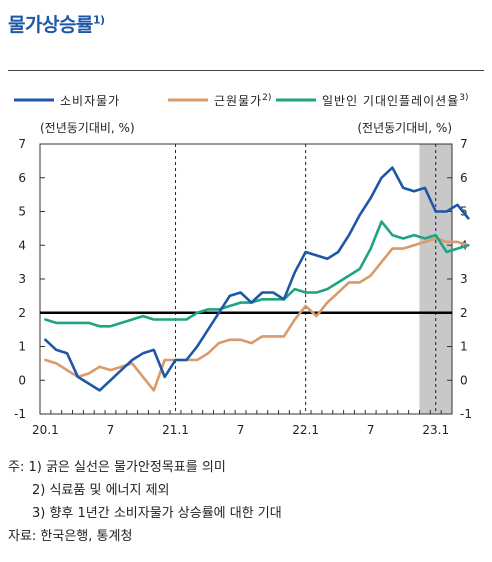 The width and height of the screenshot is (492, 562). What do you see at coordinates (22, 313) in the screenshot?
I see `y-tick-label-left: 2` at bounding box center [22, 313].